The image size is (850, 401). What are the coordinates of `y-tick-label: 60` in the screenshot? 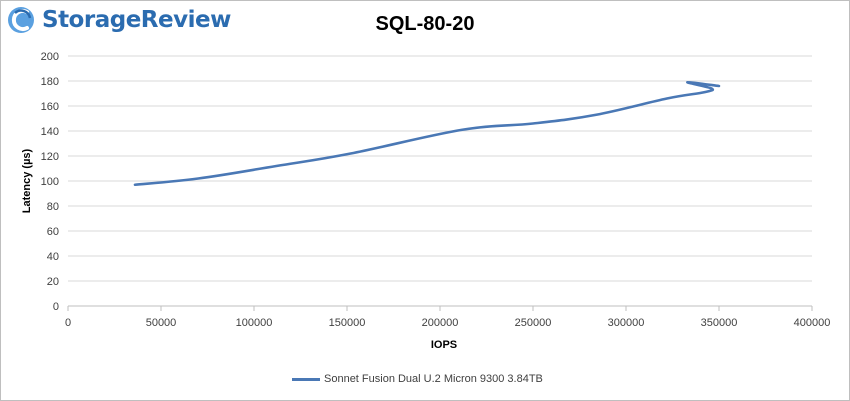 It's located at (53, 232).